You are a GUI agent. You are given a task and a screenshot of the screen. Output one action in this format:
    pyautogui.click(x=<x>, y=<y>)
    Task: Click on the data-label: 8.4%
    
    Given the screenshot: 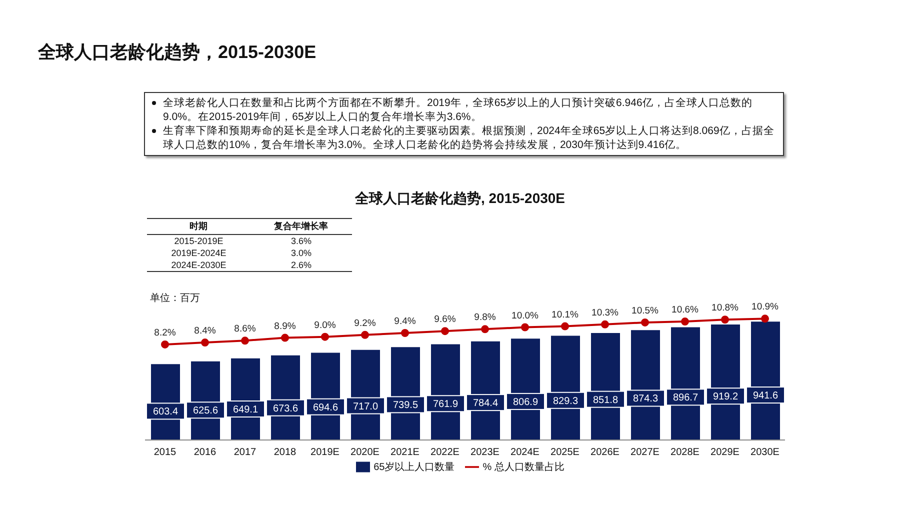 What is the action you would take?
    pyautogui.click(x=205, y=331)
    